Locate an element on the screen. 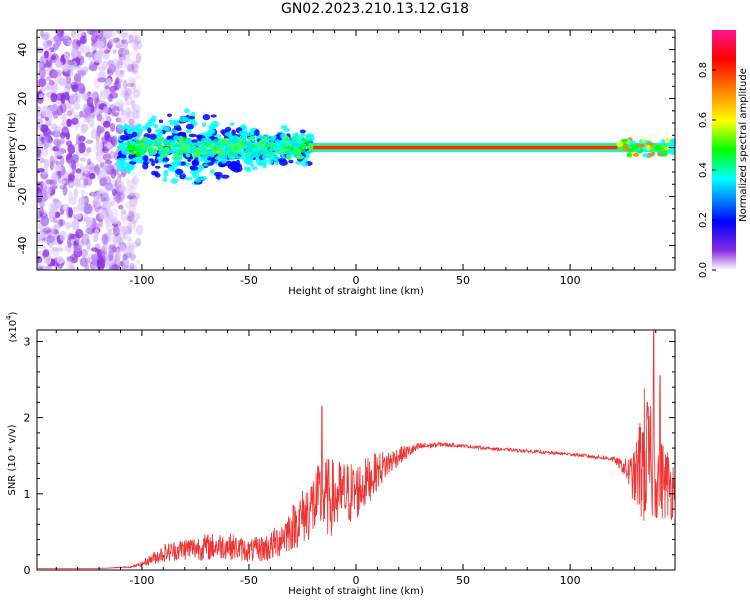  x-tick-label: -50 is located at coordinates (249, 580).